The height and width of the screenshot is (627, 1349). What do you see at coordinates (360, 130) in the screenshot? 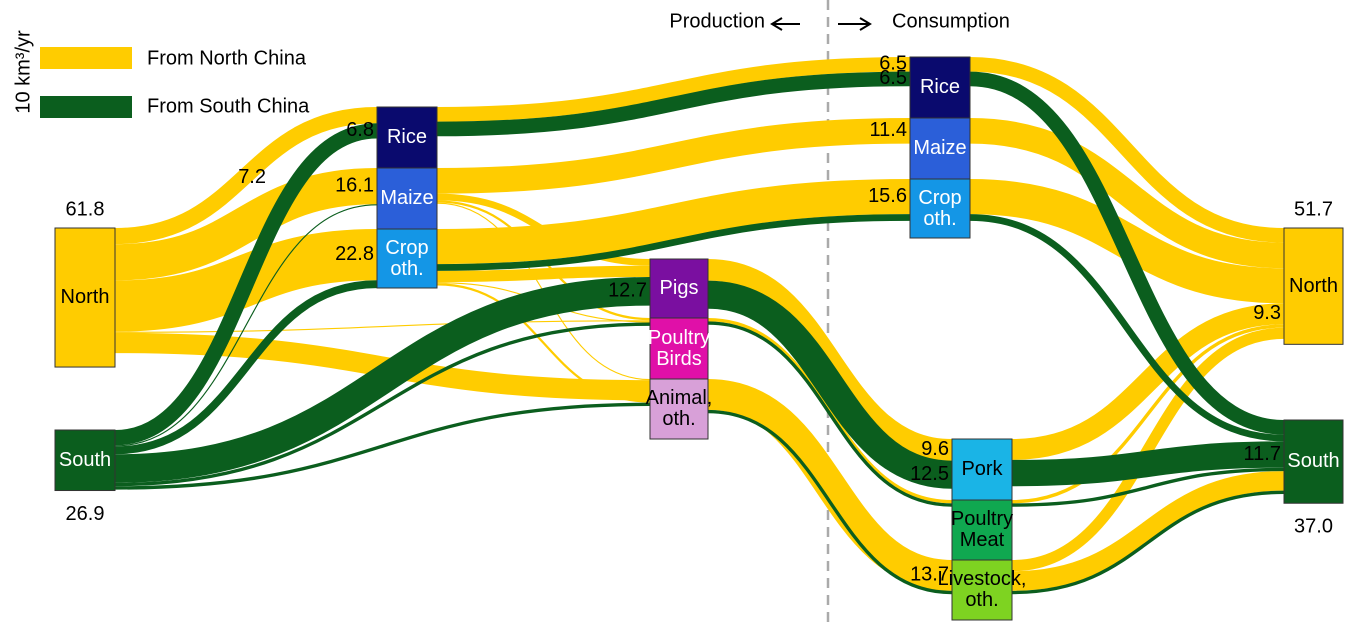
I see `flow-label: 6.8` at bounding box center [360, 130].